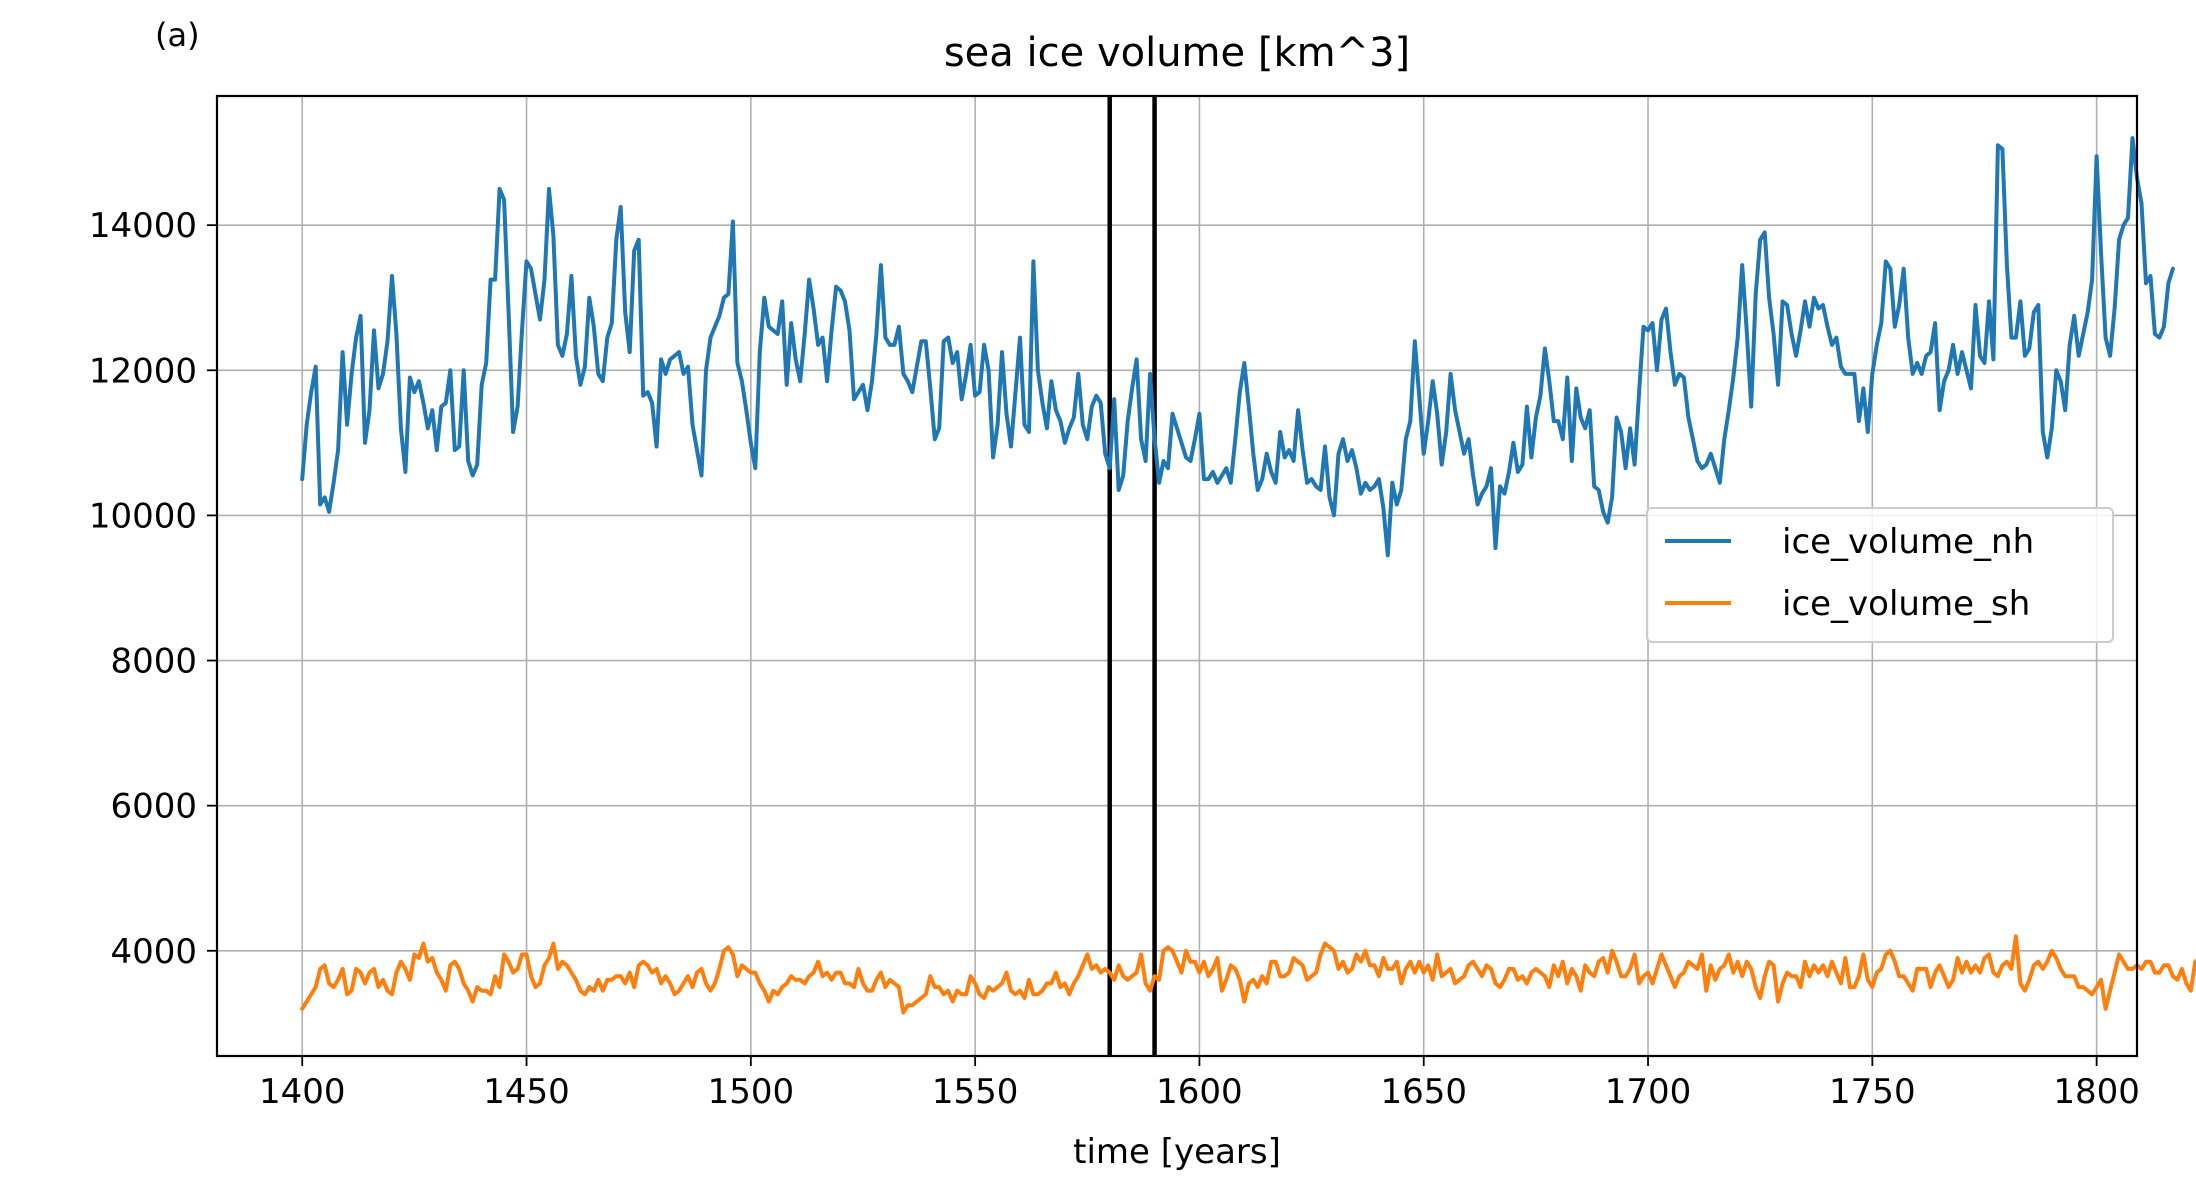  Describe the element at coordinates (1906, 604) in the screenshot. I see `legend-label-ice-volume-sh: ice_volume_sh` at that location.